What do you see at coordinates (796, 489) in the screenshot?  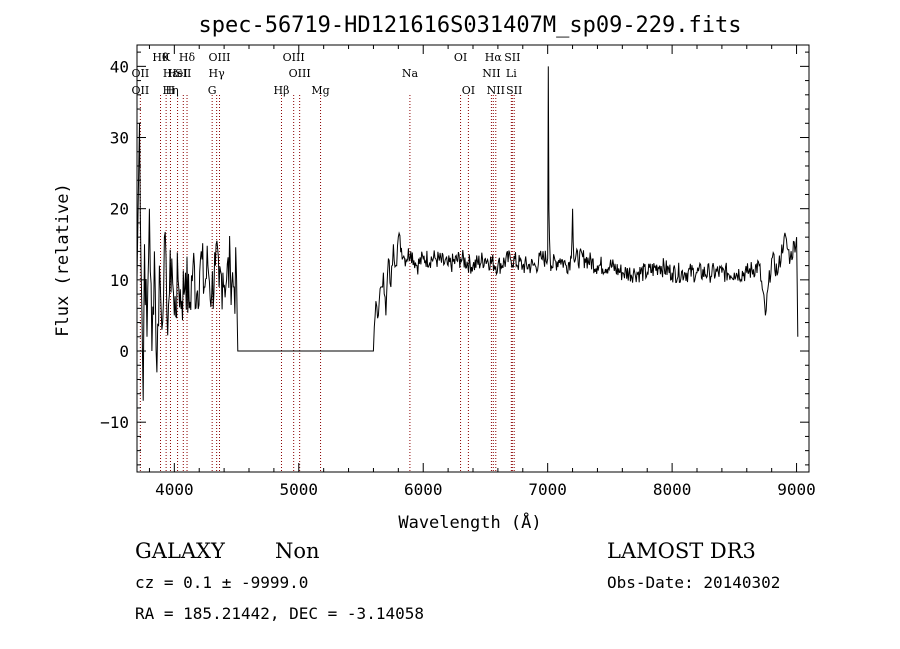 I see `x-tick-label-5: 9000` at bounding box center [796, 489].